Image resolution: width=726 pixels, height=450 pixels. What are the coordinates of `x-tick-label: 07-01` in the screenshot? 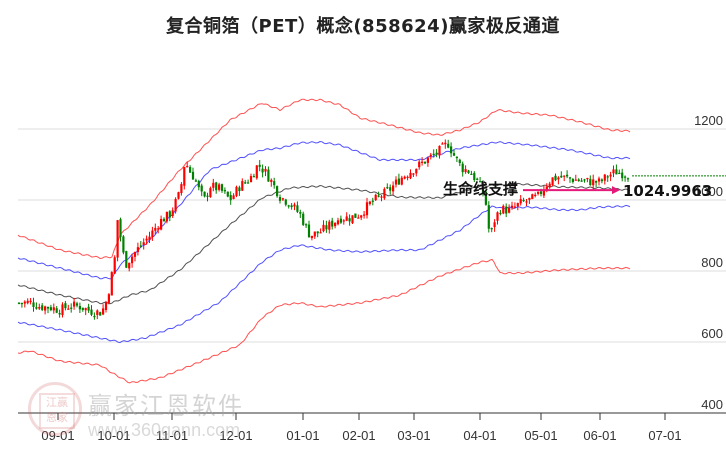 It's located at (665, 435).